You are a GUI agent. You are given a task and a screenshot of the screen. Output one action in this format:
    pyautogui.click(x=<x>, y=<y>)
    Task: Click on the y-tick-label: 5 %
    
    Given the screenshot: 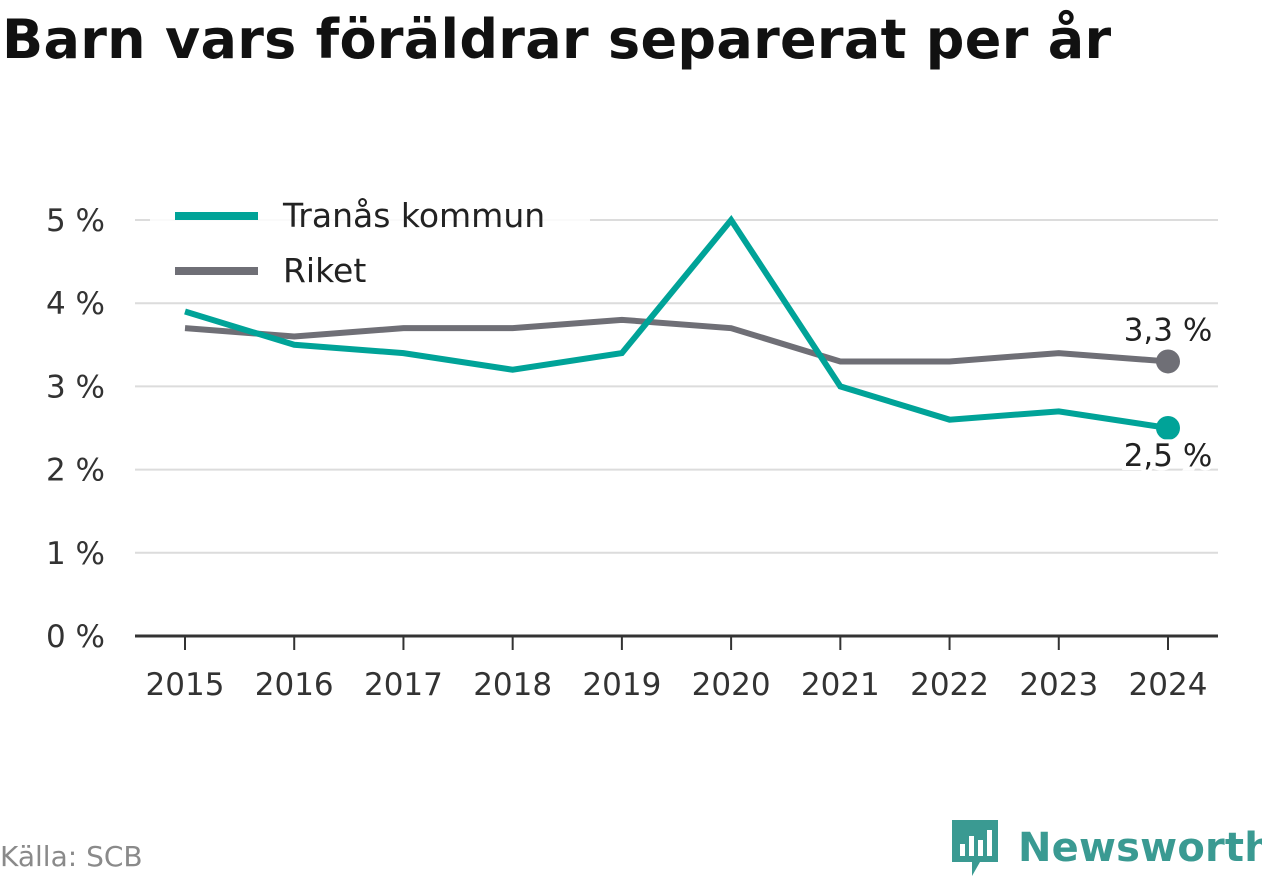 What is the action you would take?
    pyautogui.click(x=75, y=221)
    